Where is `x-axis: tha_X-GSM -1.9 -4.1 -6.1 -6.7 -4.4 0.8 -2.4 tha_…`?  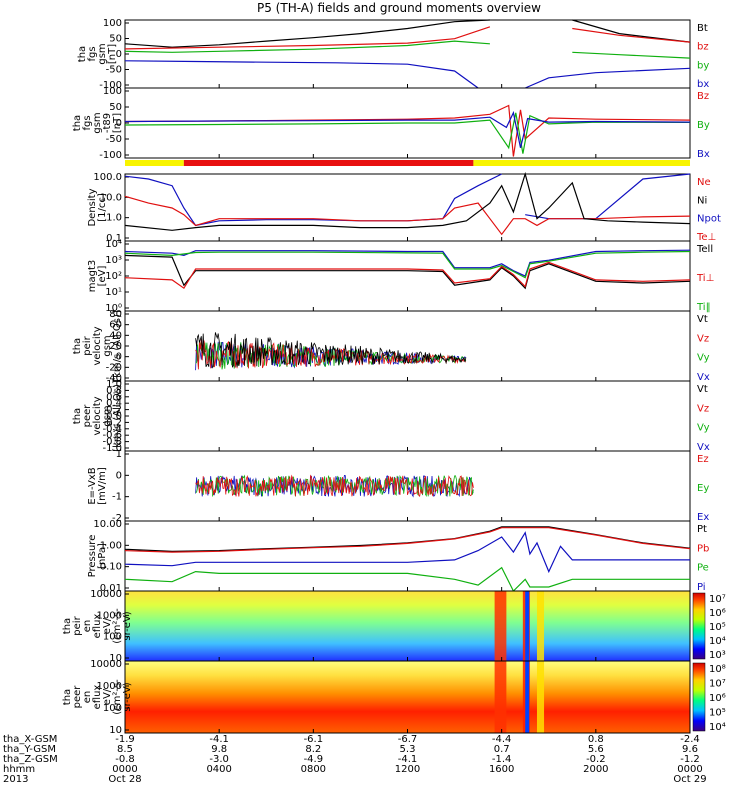 x-axis: tha_X-GSM -1.9 -4.1 -6.1 -6.7 -4.4 0.8 -2.4 tha_… is located at coordinates (355, 759).